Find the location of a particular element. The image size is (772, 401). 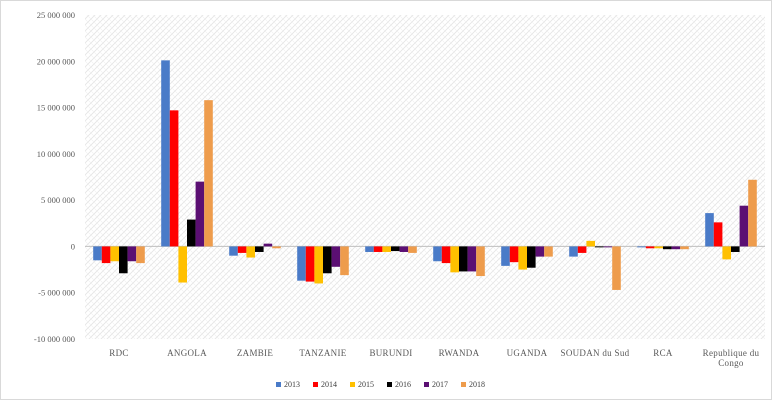

legend-swatch-2018 is located at coordinates (463, 384).